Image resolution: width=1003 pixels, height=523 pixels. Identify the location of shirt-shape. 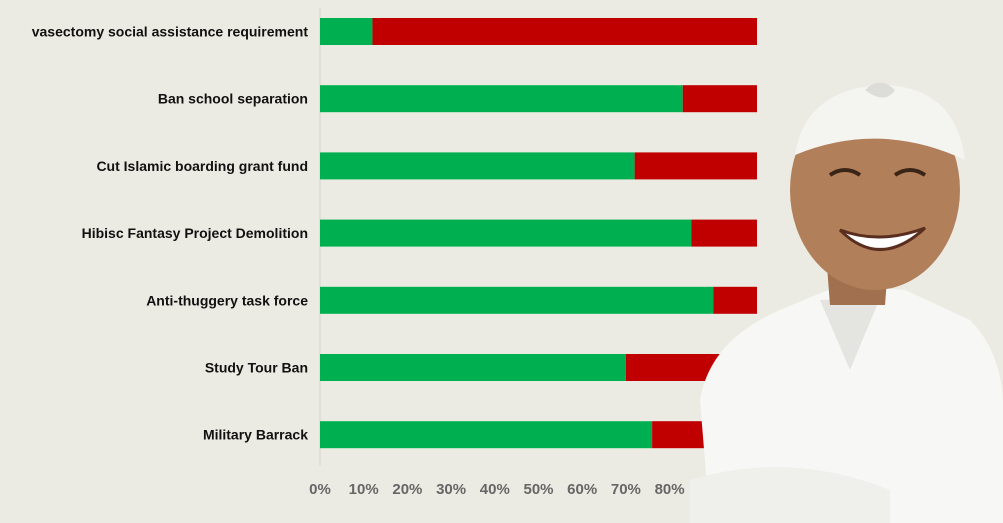
(851, 404).